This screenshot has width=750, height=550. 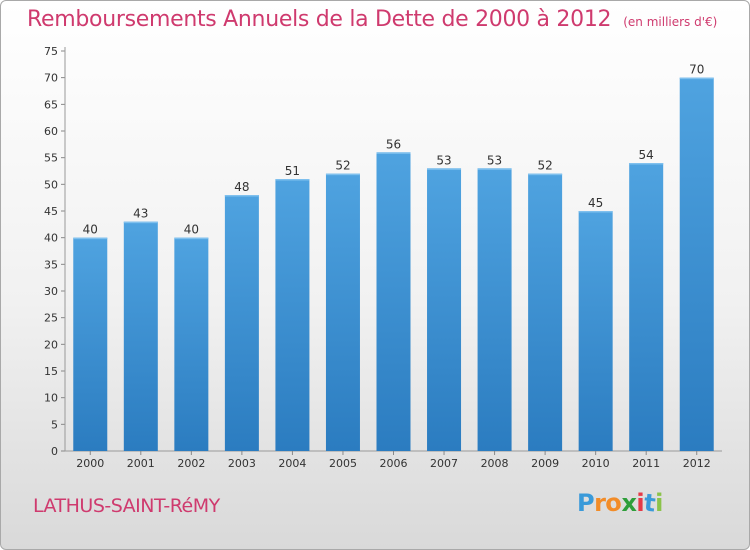 What do you see at coordinates (51, 344) in the screenshot?
I see `y-tick-label: 20` at bounding box center [51, 344].